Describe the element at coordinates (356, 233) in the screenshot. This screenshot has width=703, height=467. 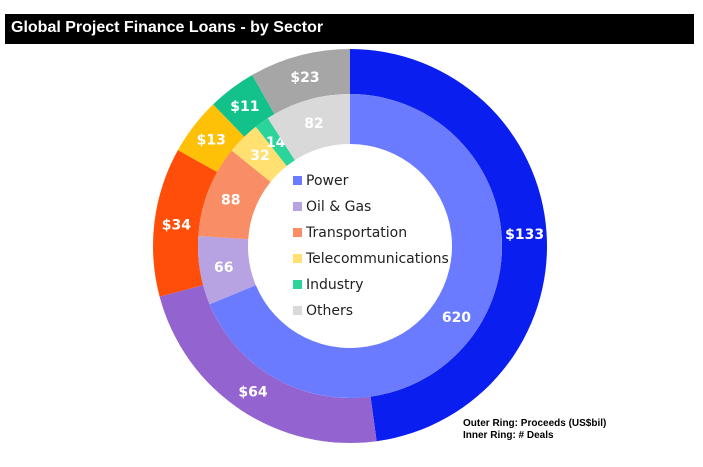
I see `legend-label-transportation: Transportation` at that location.